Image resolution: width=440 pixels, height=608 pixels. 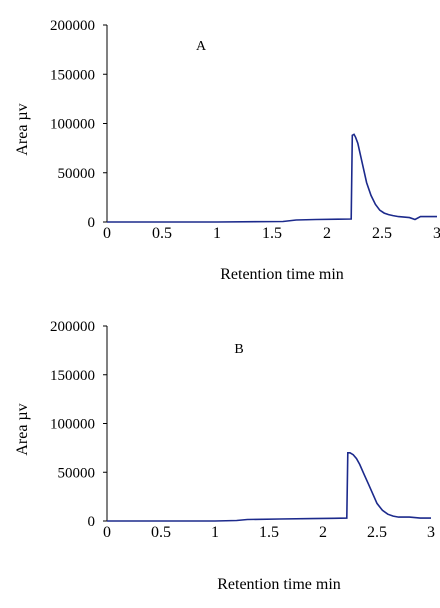 What do you see at coordinates (238, 349) in the screenshot?
I see `panel-label: B` at bounding box center [238, 349].